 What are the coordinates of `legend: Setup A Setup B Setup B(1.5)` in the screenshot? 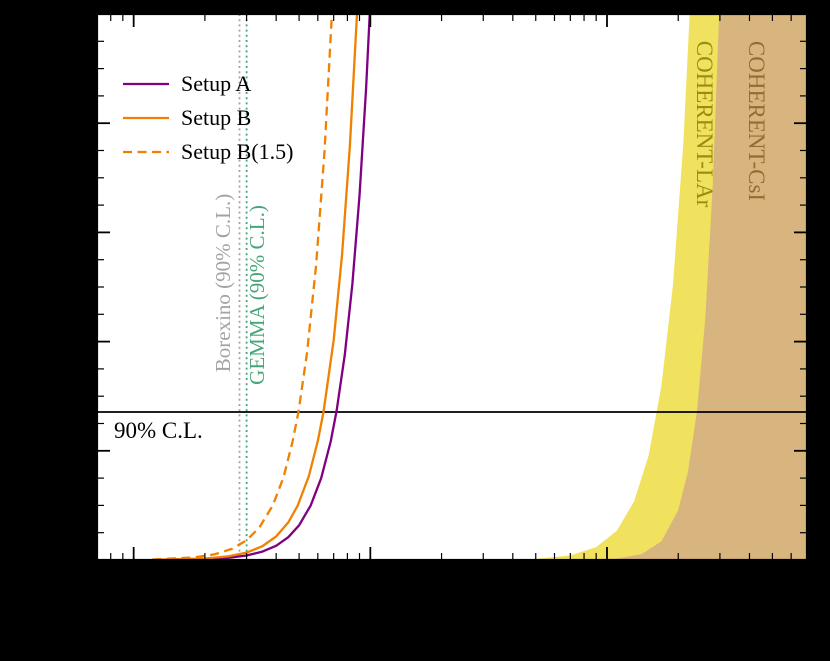 It's located at (208, 117).